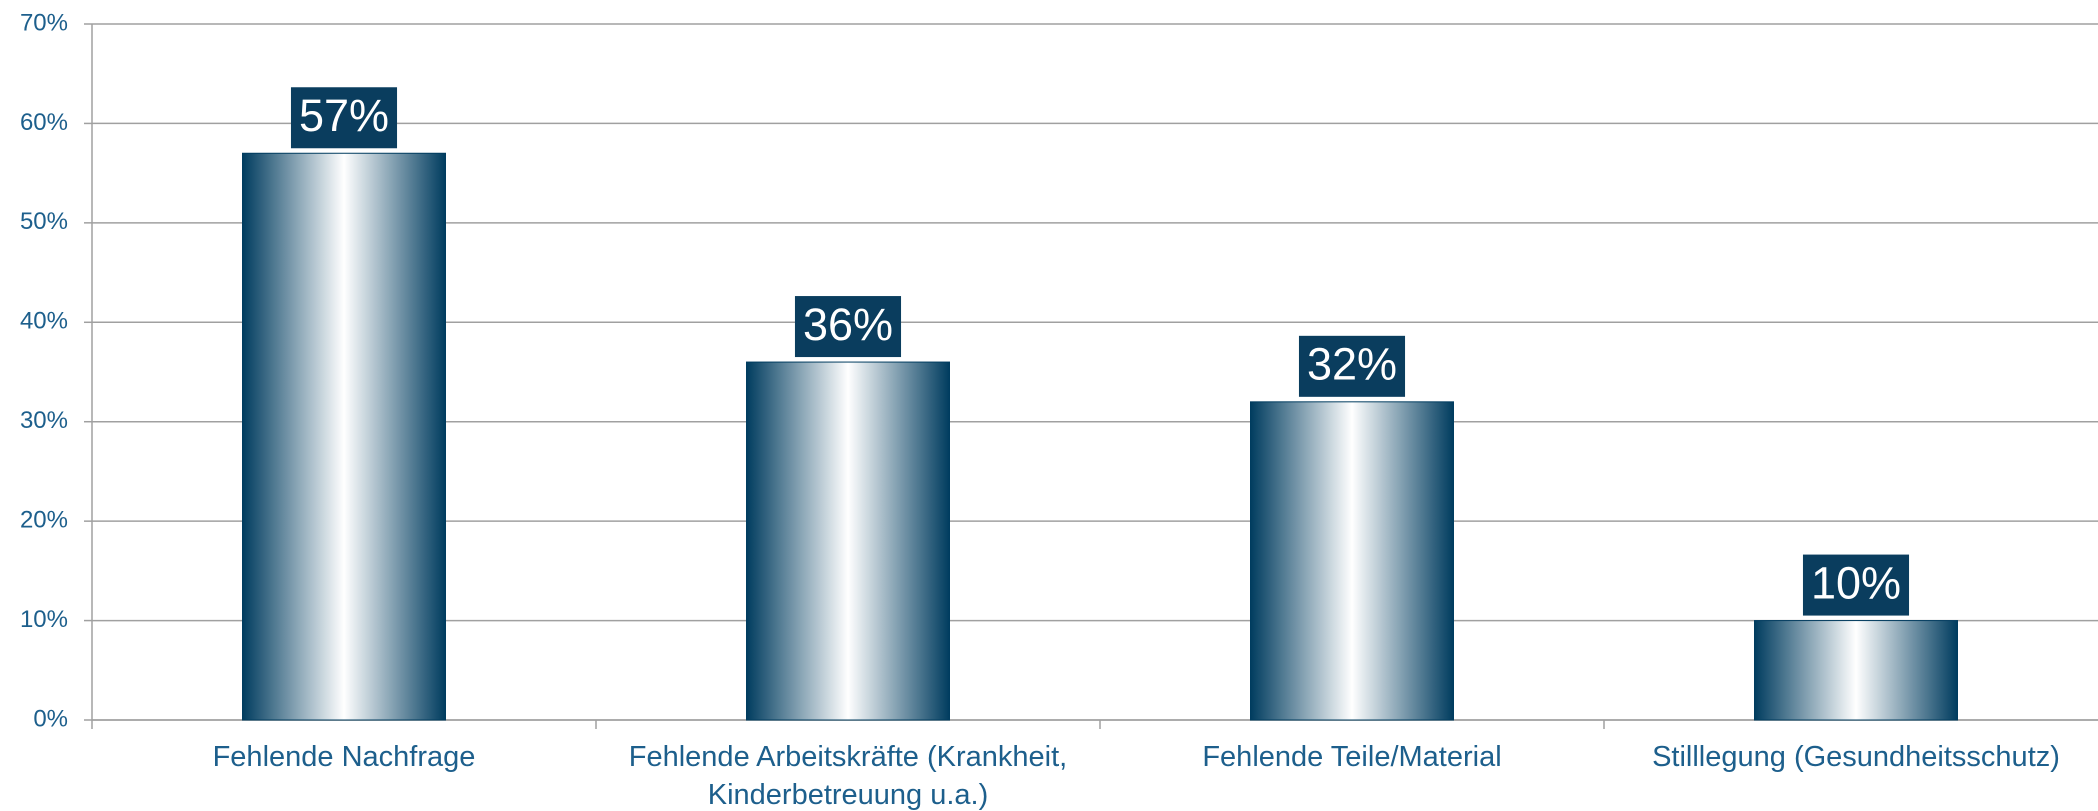 This screenshot has width=2098, height=811. I want to click on y-tick-label: 10%, so click(44, 619).